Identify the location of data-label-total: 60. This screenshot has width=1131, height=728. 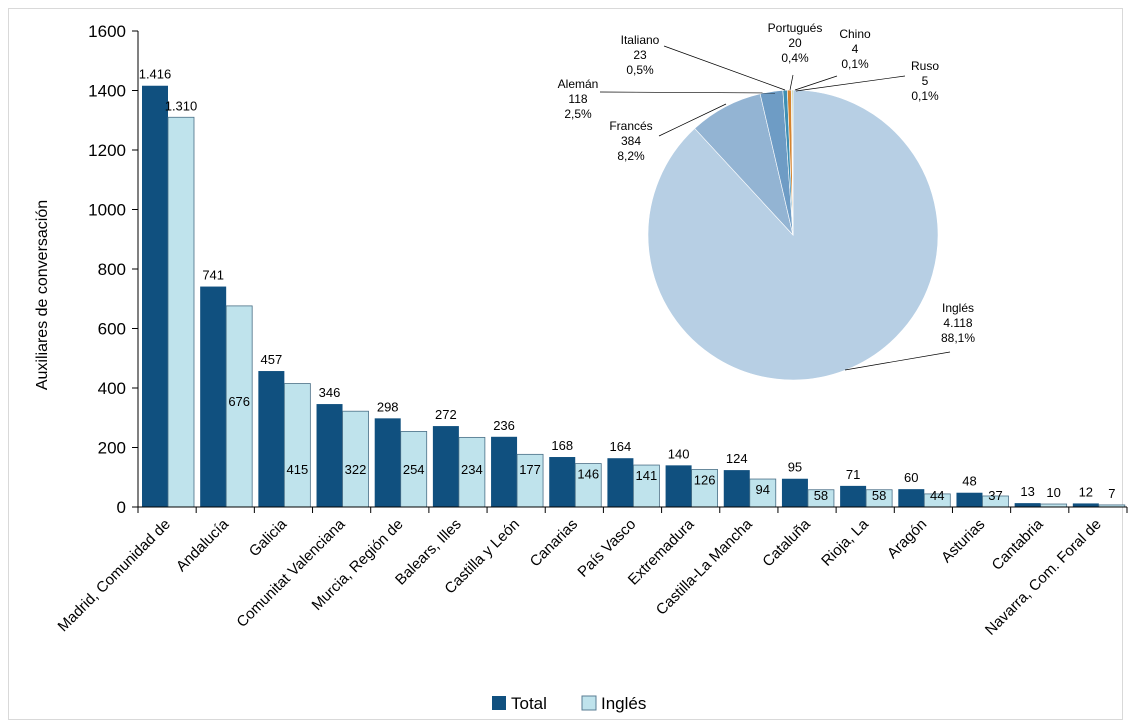
(911, 477).